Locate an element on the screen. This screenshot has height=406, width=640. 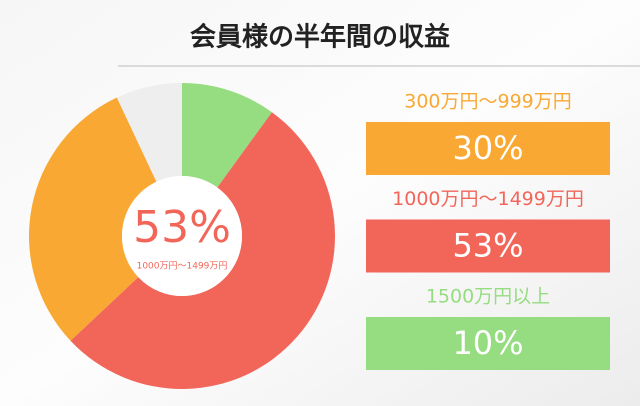
center-value: 53% is located at coordinates (182, 227).